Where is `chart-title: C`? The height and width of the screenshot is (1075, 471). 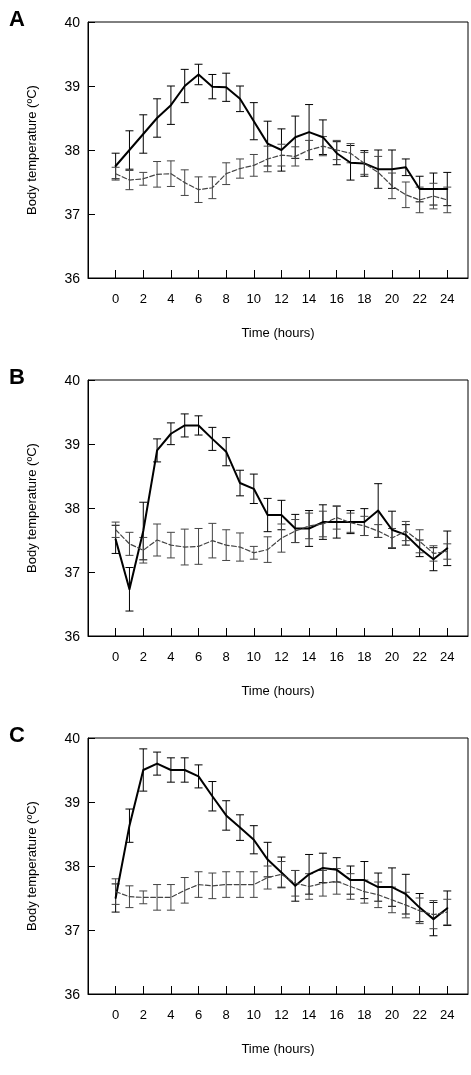
chart-title: C is located at coordinates (17, 734).